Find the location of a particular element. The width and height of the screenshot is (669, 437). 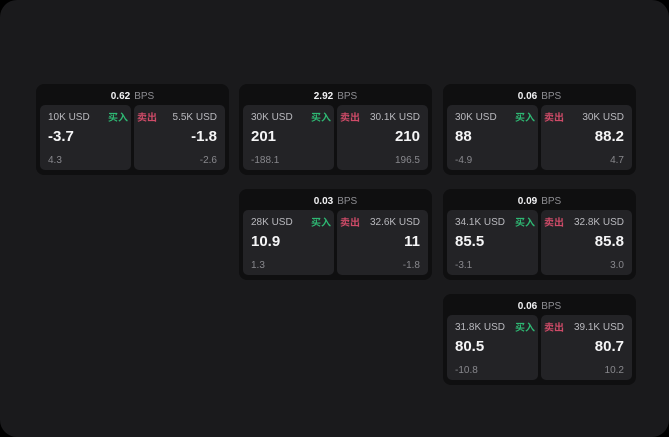

buy-sub-value: 4.3 is located at coordinates (55, 160).